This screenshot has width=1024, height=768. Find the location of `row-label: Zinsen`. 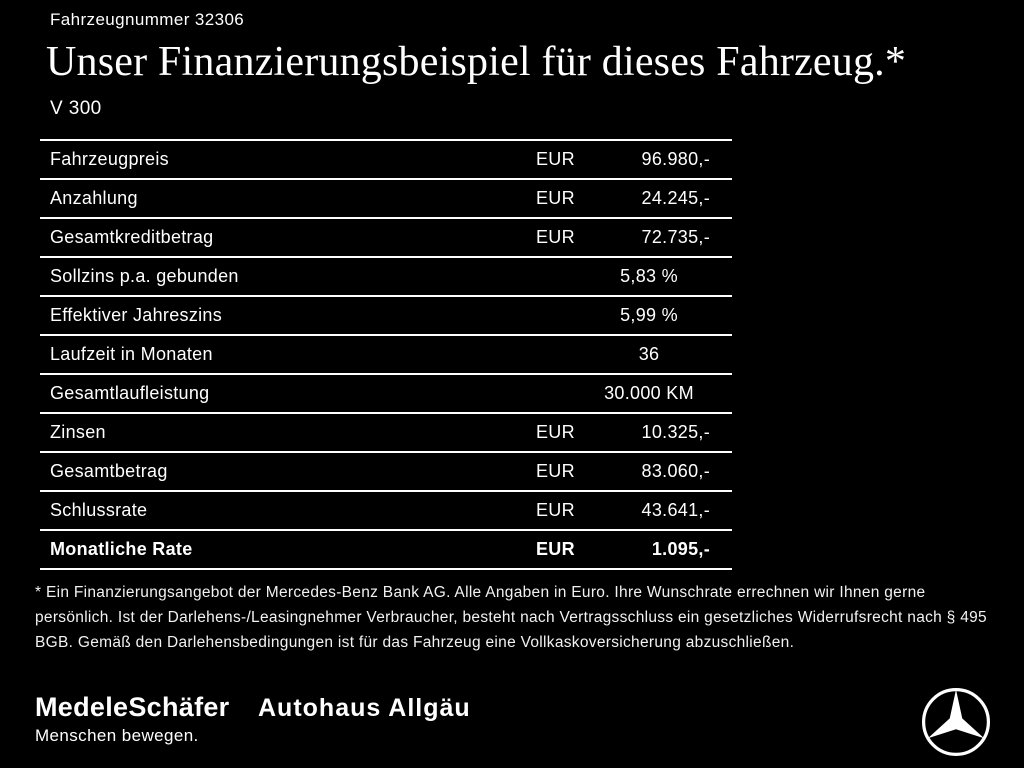

row-label: Zinsen is located at coordinates (78, 432).